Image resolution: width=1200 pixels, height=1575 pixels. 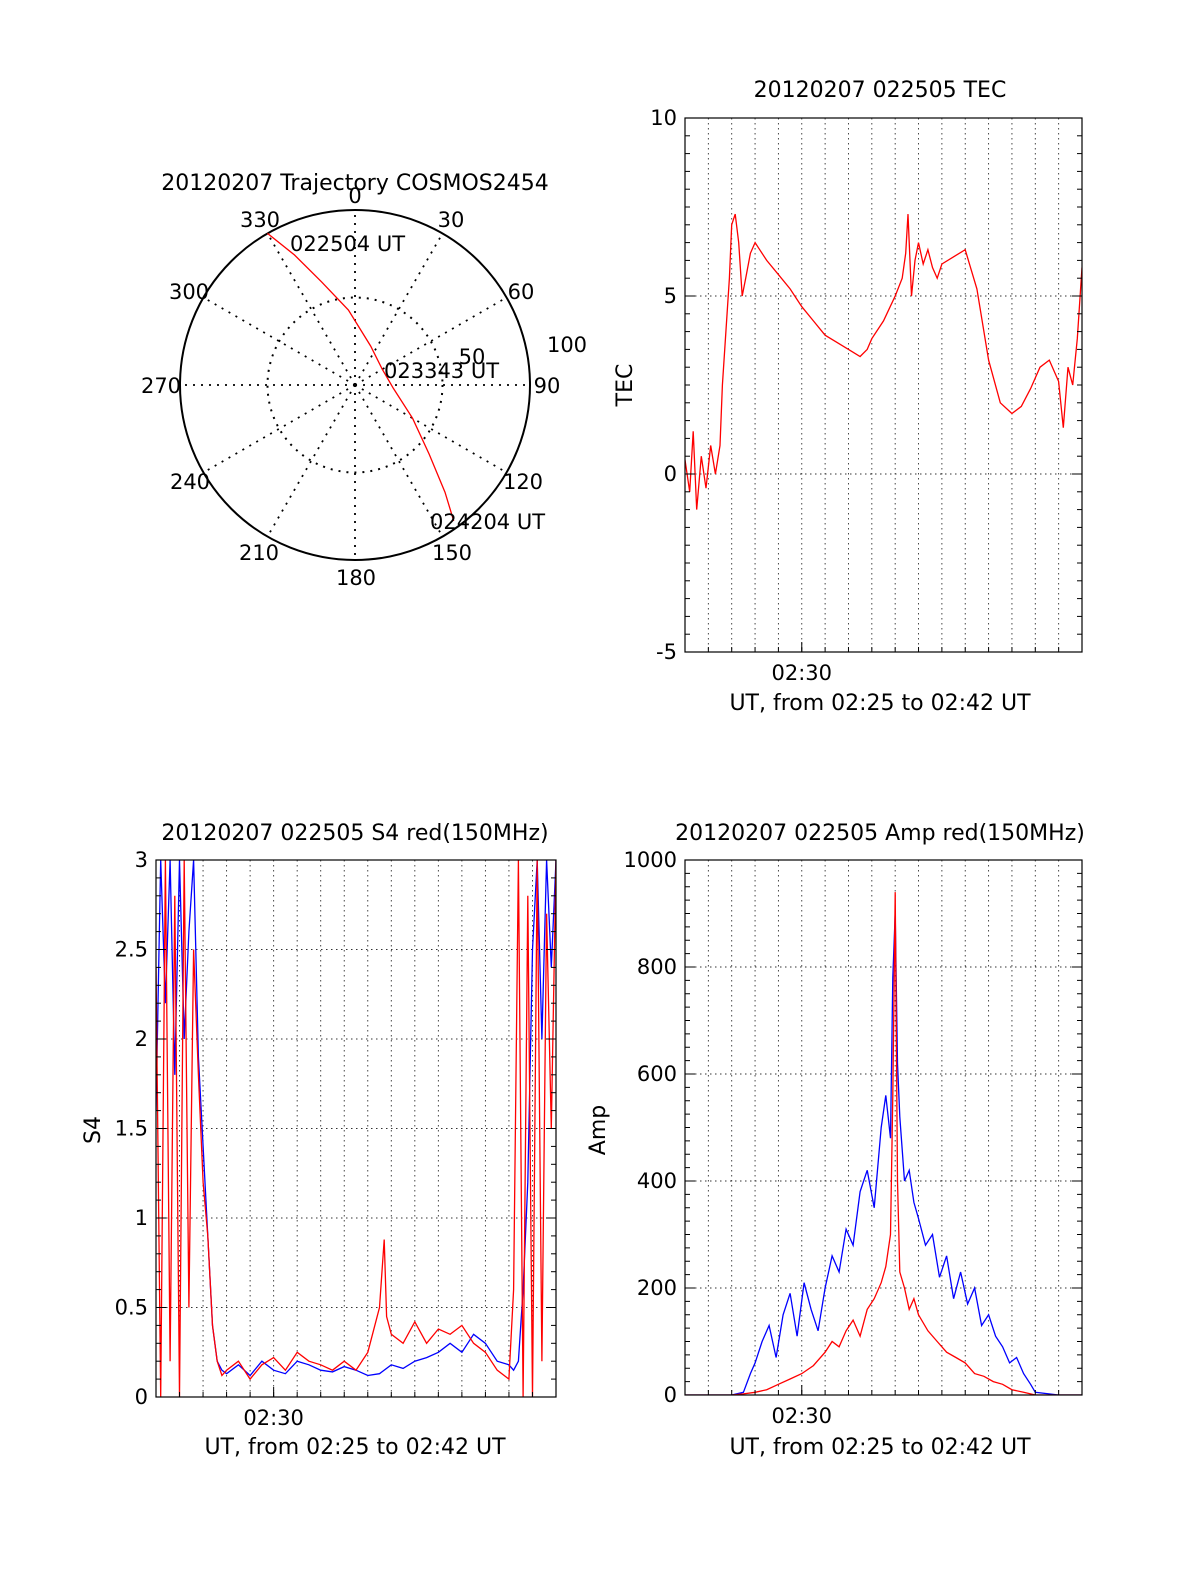 I want to click on polar-angle-label: 240, so click(x=190, y=482).